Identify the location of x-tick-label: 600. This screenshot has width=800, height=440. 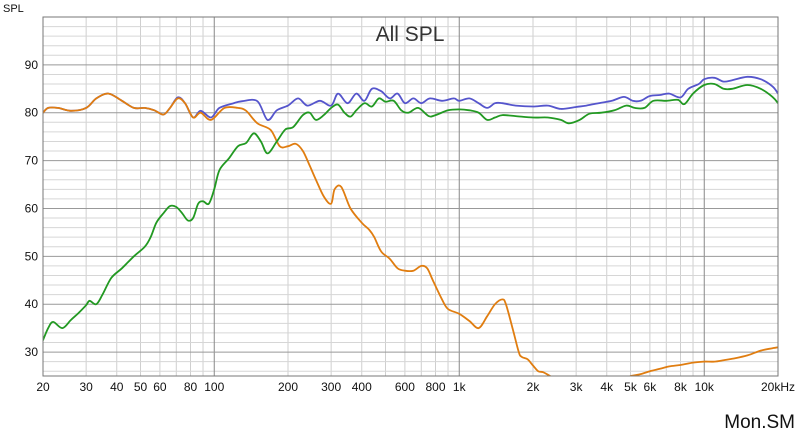
(405, 387).